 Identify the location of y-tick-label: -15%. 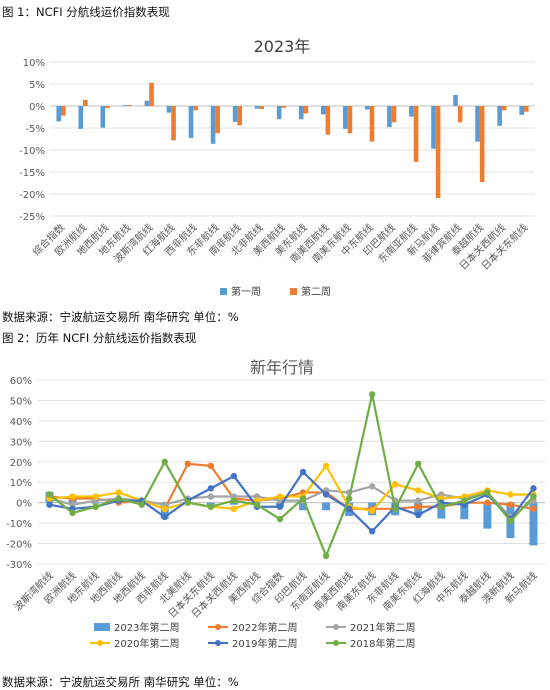
(32, 173).